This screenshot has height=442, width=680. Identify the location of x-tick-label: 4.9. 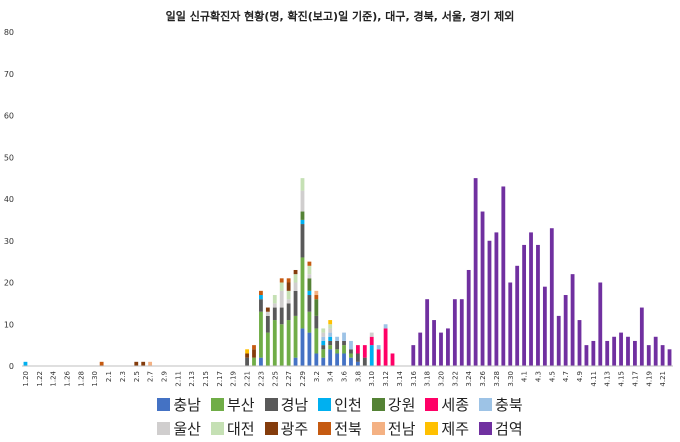
(580, 376).